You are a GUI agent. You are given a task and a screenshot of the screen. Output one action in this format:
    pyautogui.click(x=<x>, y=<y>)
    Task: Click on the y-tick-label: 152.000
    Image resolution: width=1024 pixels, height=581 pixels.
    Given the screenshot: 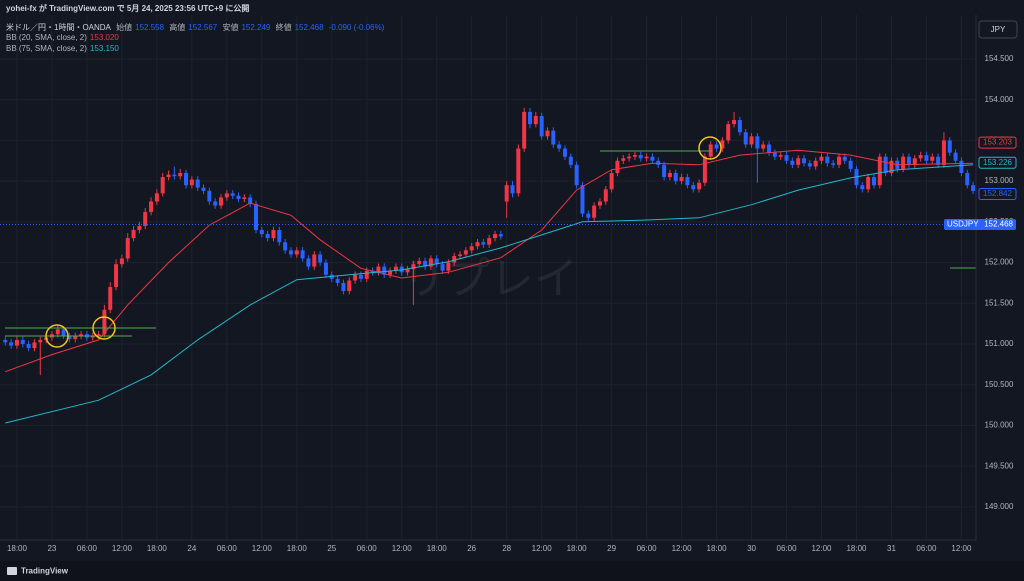 What is the action you would take?
    pyautogui.click(x=999, y=262)
    